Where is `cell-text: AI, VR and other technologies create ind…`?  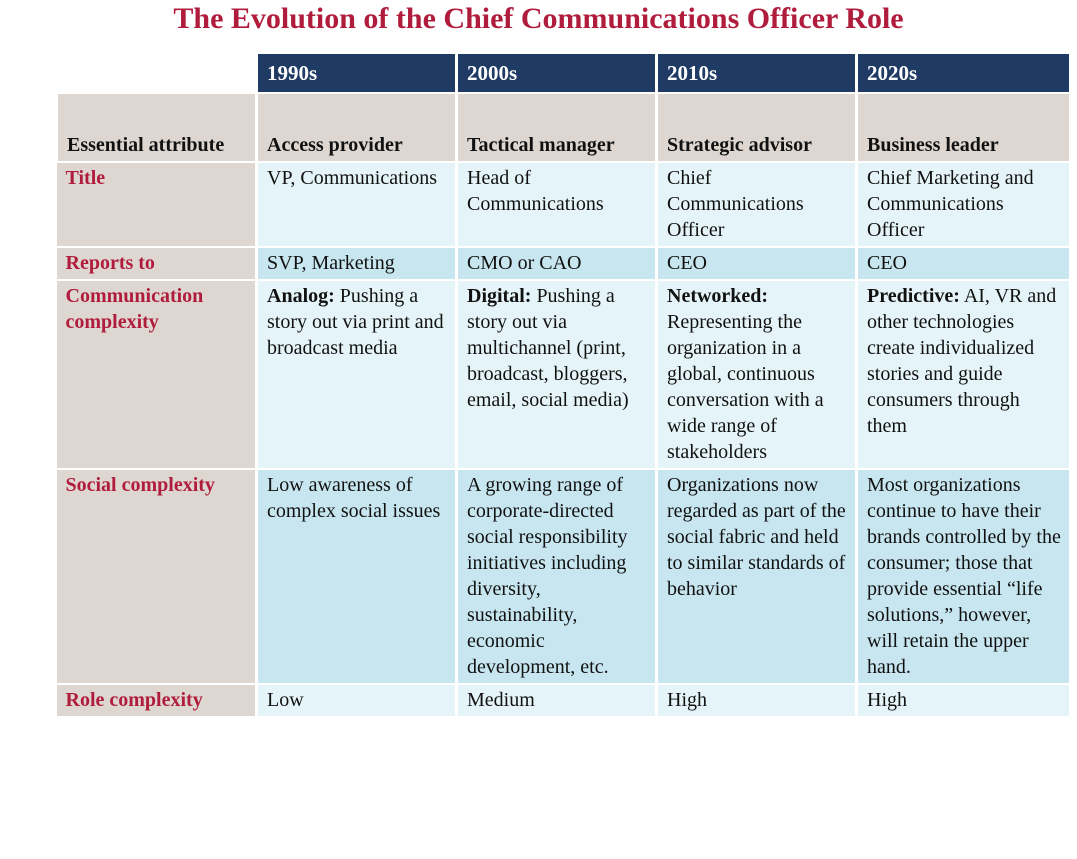
cell-text: AI, VR and other technologies create ind… is located at coordinates (962, 361).